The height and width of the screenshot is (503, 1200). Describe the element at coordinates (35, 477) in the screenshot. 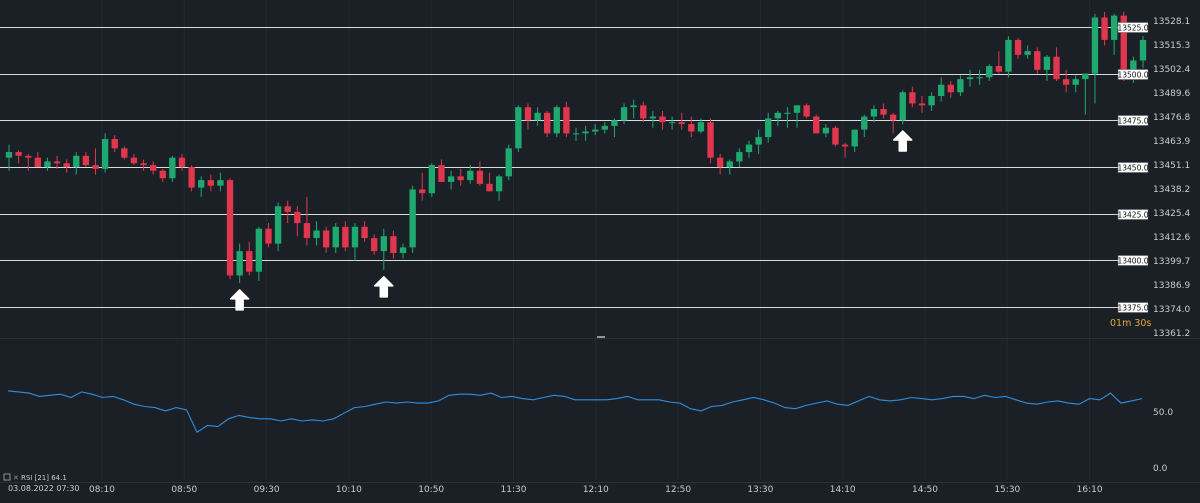

I see `indicator-legend: ✕ RSI [21] 64.1` at that location.